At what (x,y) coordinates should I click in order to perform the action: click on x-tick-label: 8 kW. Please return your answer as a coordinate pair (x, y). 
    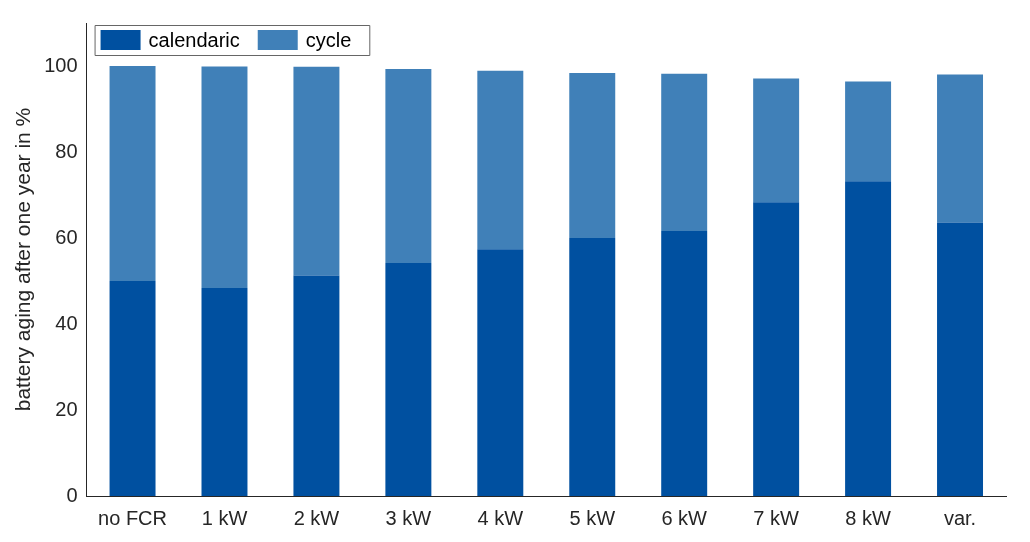
    Looking at the image, I should click on (868, 517).